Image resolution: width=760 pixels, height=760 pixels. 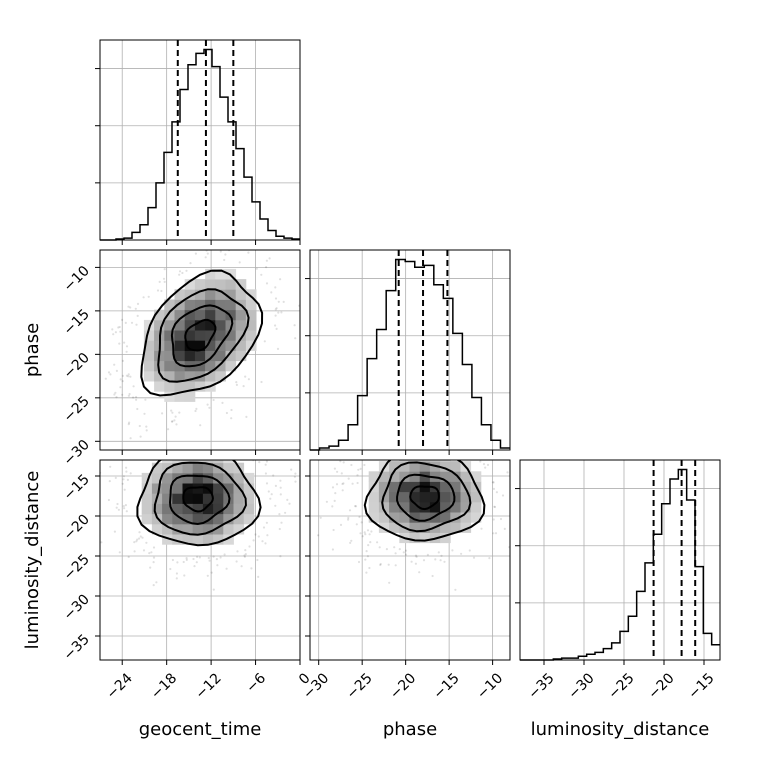 I want to click on x-tick-label-geocent-time: −12, so click(x=209, y=686).